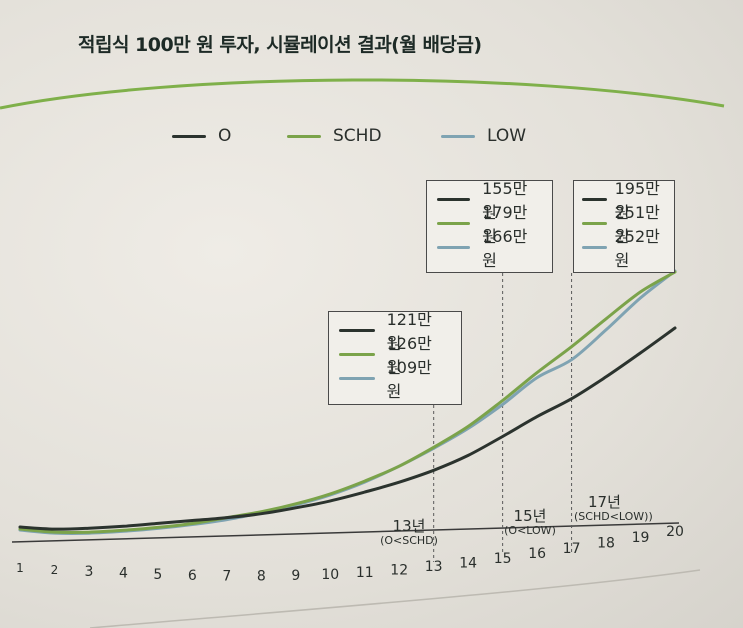  I want to click on x-tick-label: 16, so click(537, 554).